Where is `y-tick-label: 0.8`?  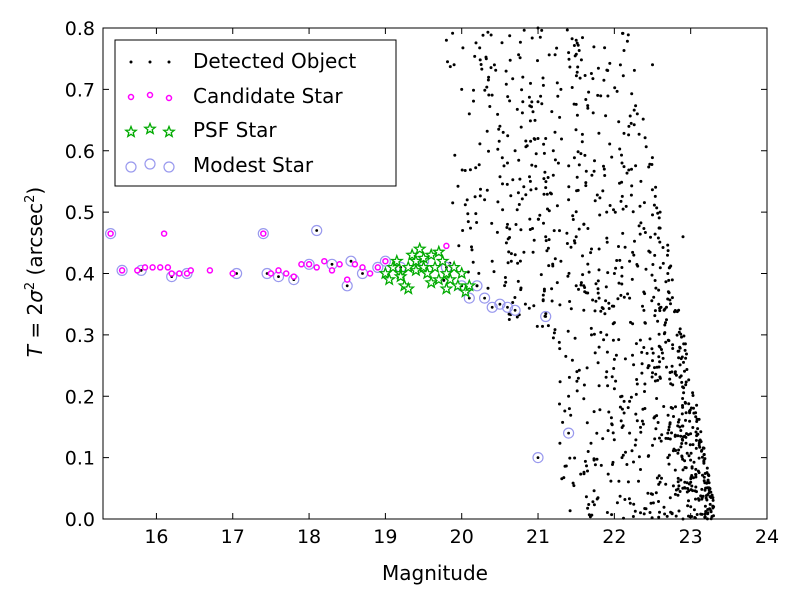 y-tick-label: 0.8 is located at coordinates (80, 29).